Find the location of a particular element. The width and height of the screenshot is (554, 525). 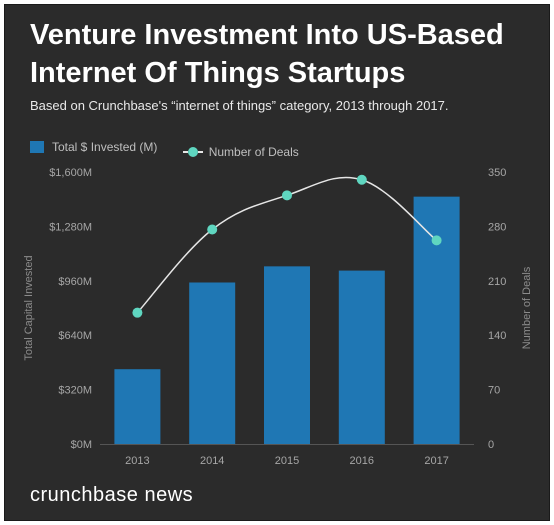

x-tick-label: 2015 is located at coordinates (287, 461).